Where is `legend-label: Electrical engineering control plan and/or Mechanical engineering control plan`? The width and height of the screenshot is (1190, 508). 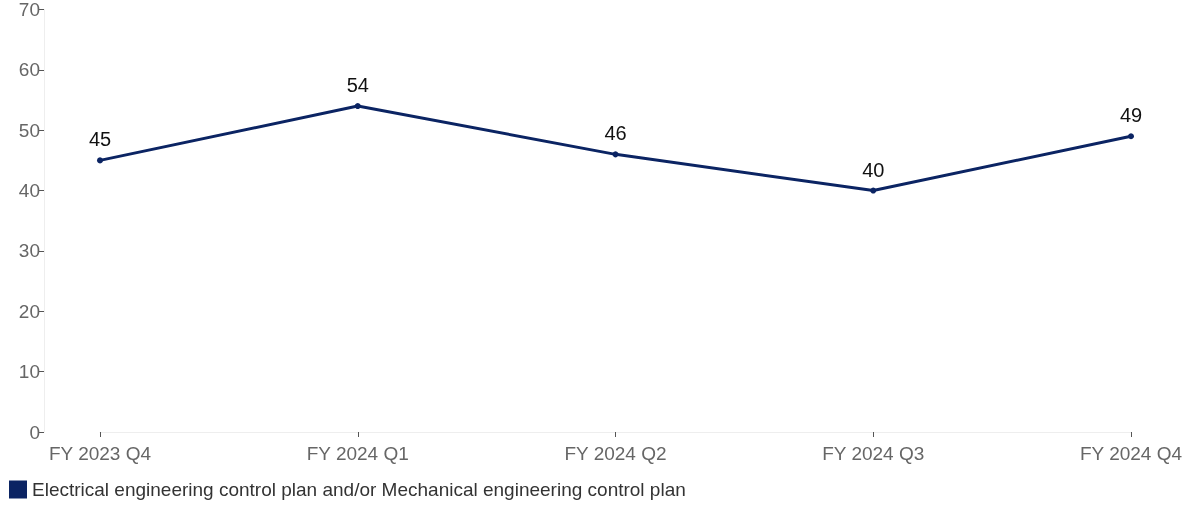
legend-label: Electrical engineering control plan and/or Mechanical engineering control plan is located at coordinates (359, 489).